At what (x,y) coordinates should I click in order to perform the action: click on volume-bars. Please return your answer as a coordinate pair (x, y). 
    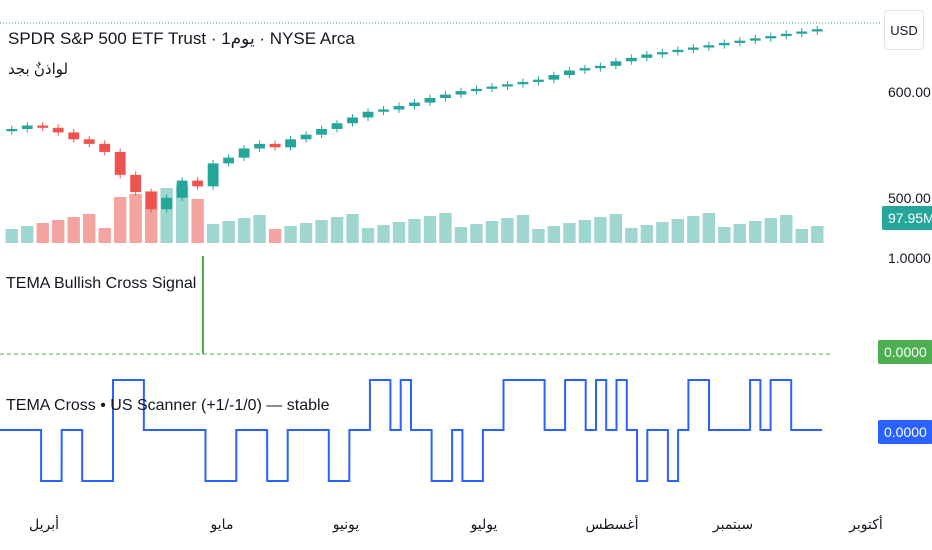
    Looking at the image, I should click on (414, 214).